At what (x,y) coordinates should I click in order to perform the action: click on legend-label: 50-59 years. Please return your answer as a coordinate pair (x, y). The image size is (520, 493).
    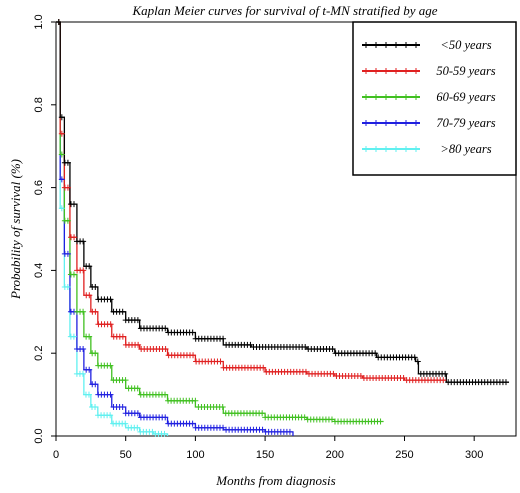
    Looking at the image, I should click on (465, 71).